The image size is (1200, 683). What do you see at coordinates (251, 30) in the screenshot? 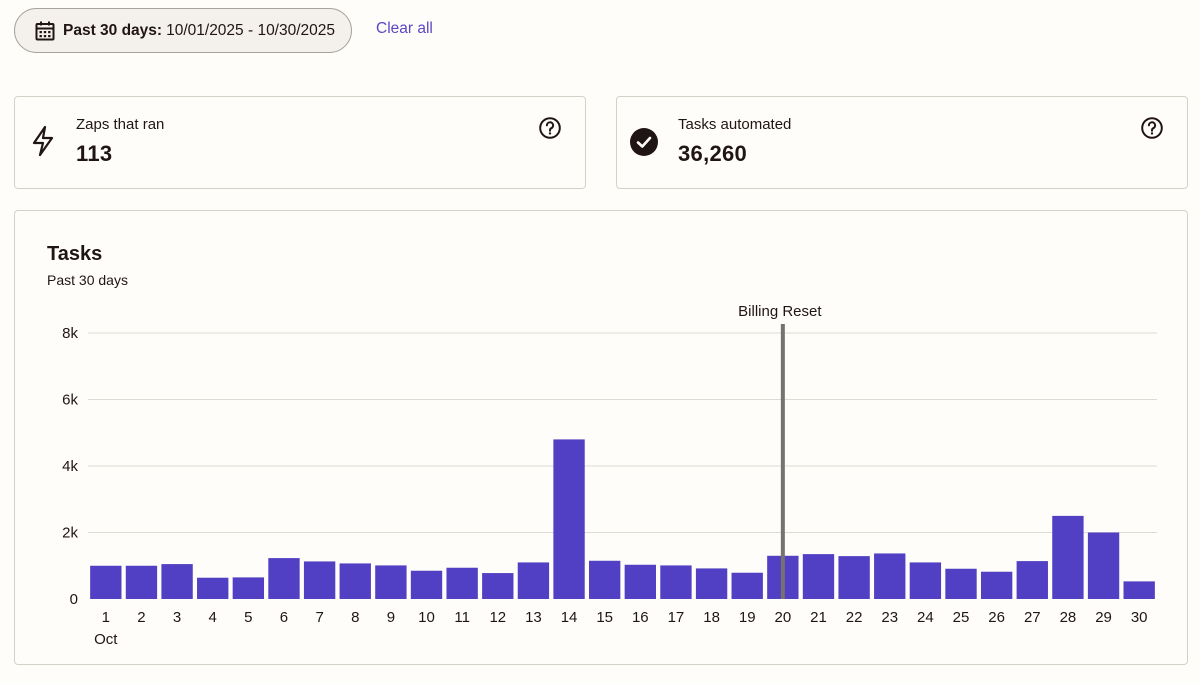
I see `date-filter-range: 10/01/2025 - 10/30/2025` at bounding box center [251, 30].